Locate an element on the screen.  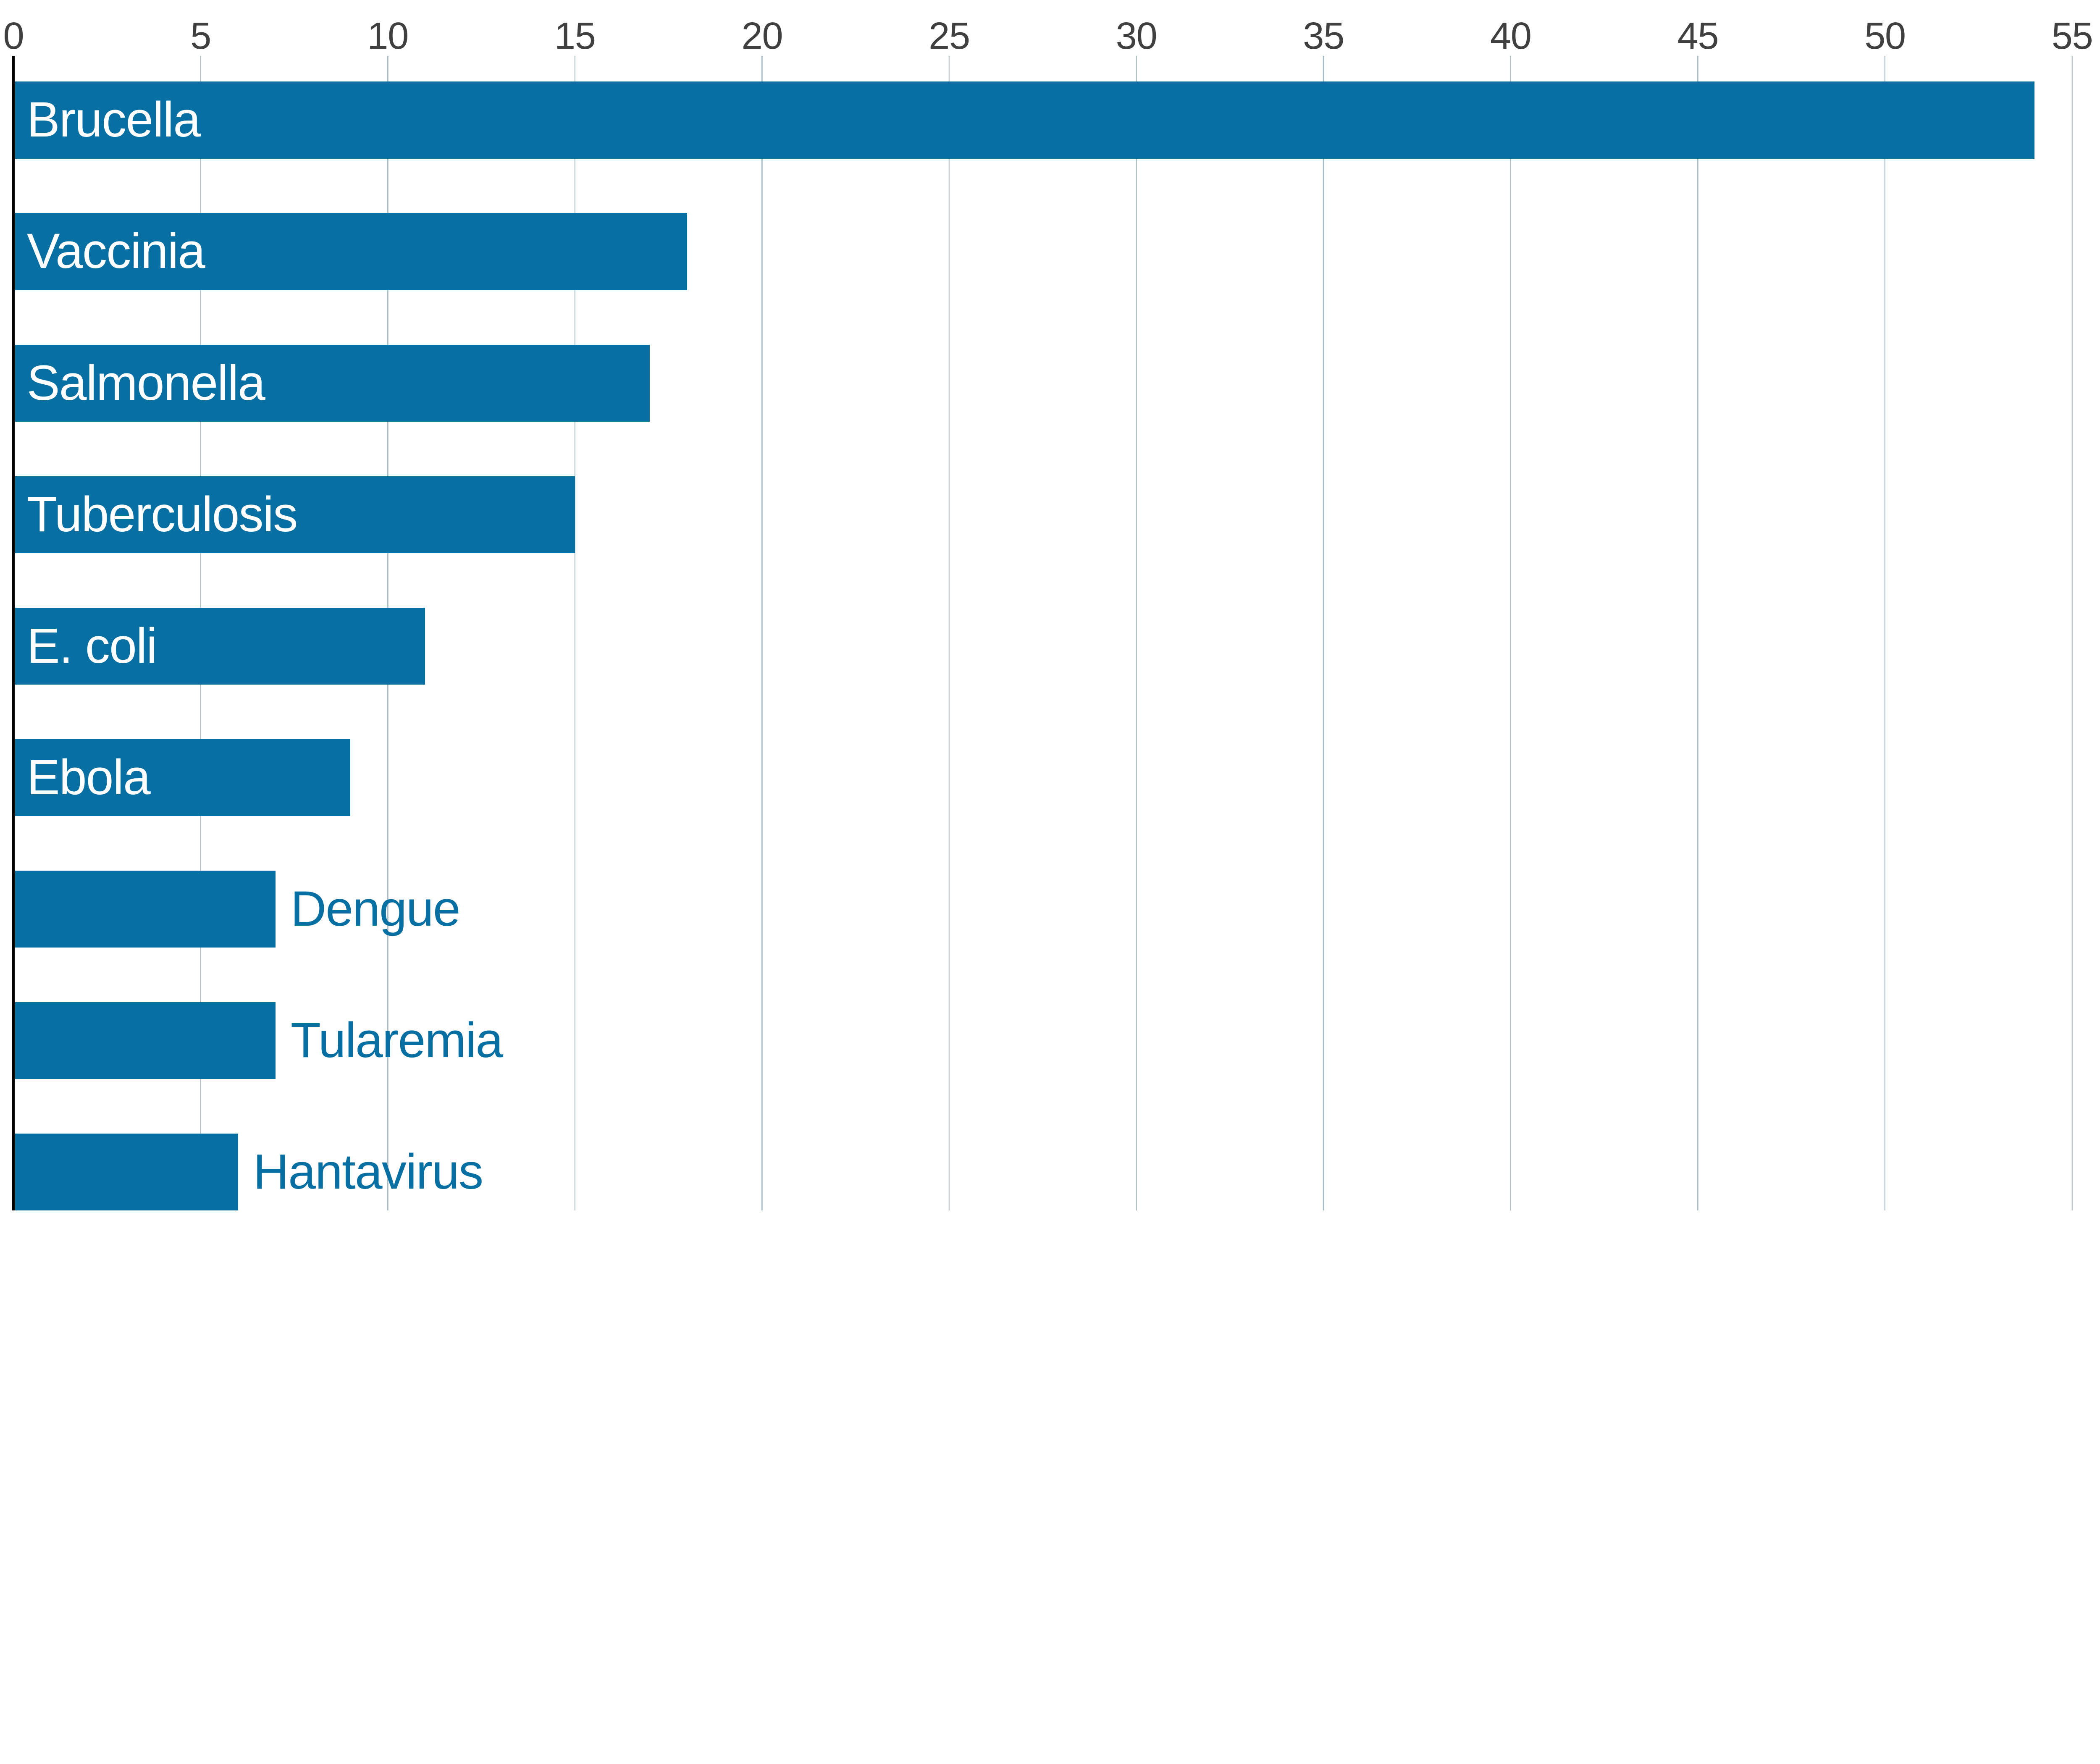
x-tick-label-20: 20 is located at coordinates (762, 36).